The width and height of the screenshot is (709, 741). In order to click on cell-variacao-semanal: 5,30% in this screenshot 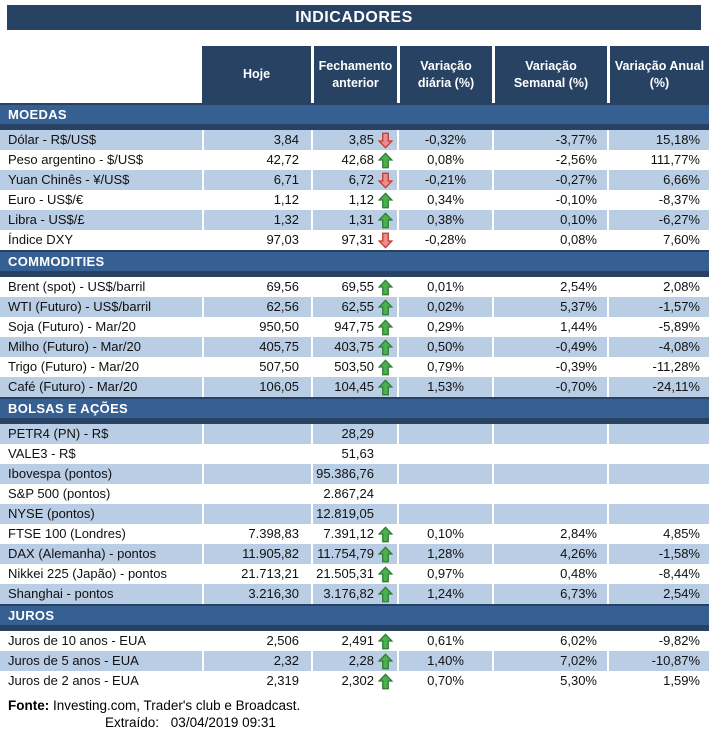, I will do `click(549, 681)`.